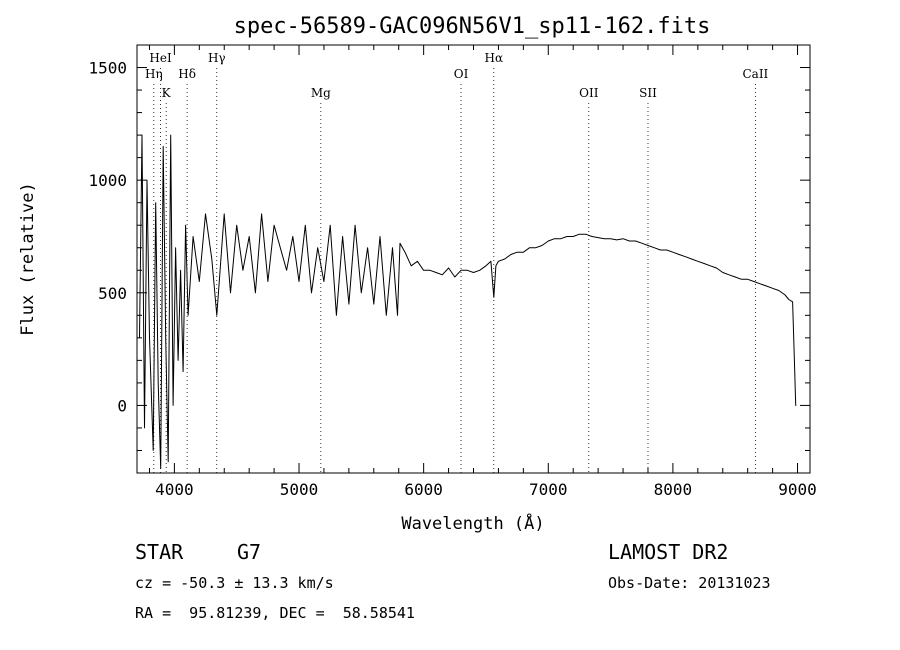 This screenshot has width=900, height=650. Describe the element at coordinates (797, 489) in the screenshot. I see `x-tick-label: 9000` at that location.